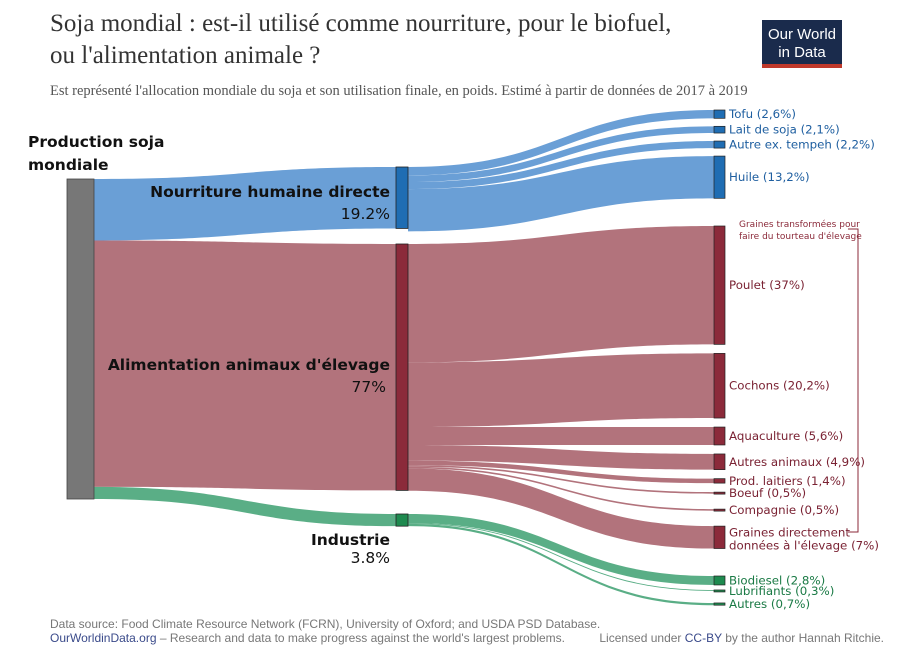 The height and width of the screenshot is (672, 900). What do you see at coordinates (561, 556) in the screenshot?
I see `flow-industry-to-lubrifiants` at bounding box center [561, 556].